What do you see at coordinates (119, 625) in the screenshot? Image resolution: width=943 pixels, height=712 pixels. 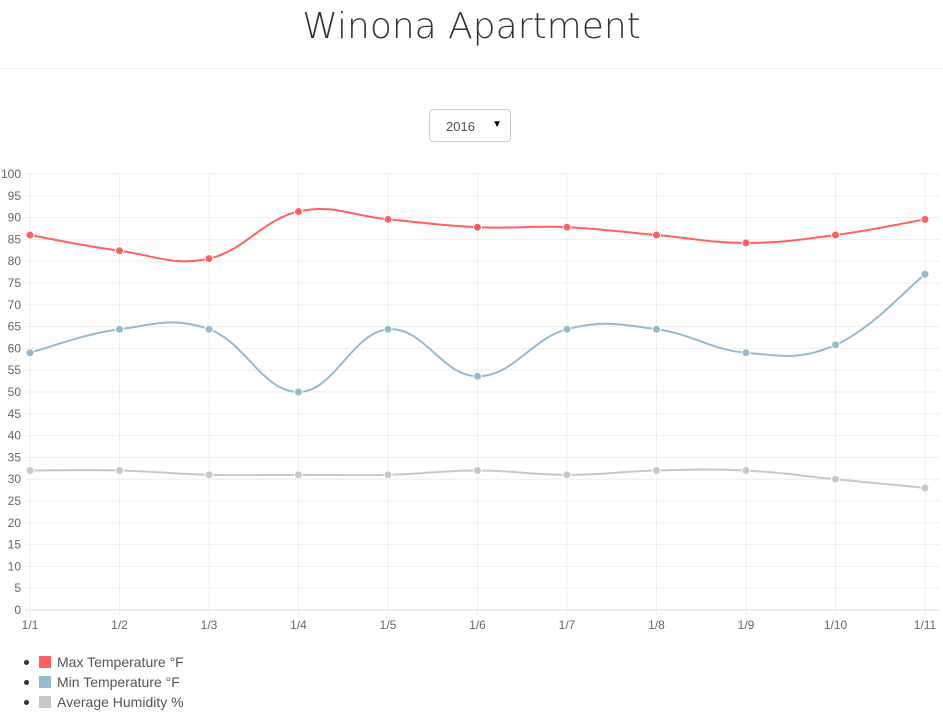 I see `x-tick-label: 1/2` at bounding box center [119, 625].